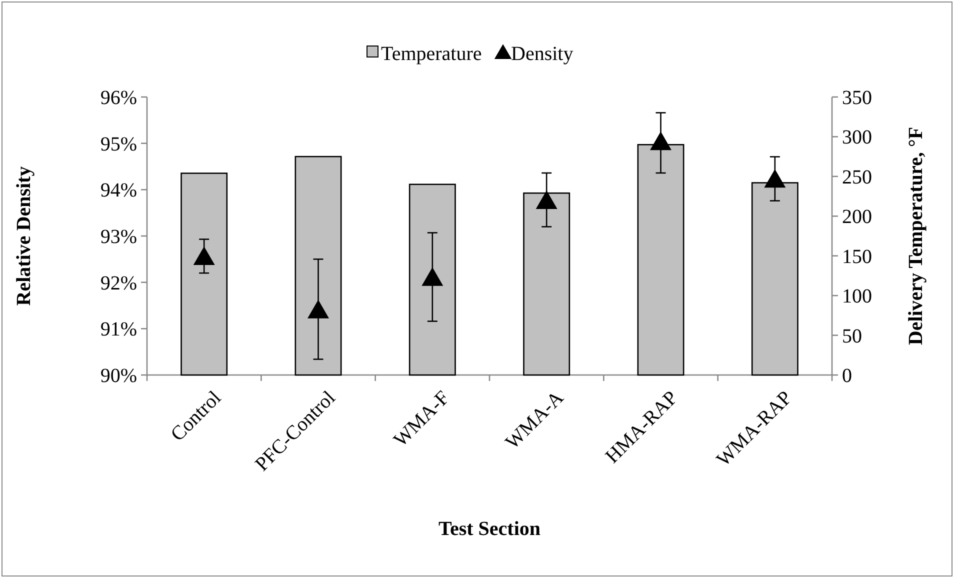 This screenshot has width=954, height=578. I want to click on y-tick-label: 92%, so click(118, 283).